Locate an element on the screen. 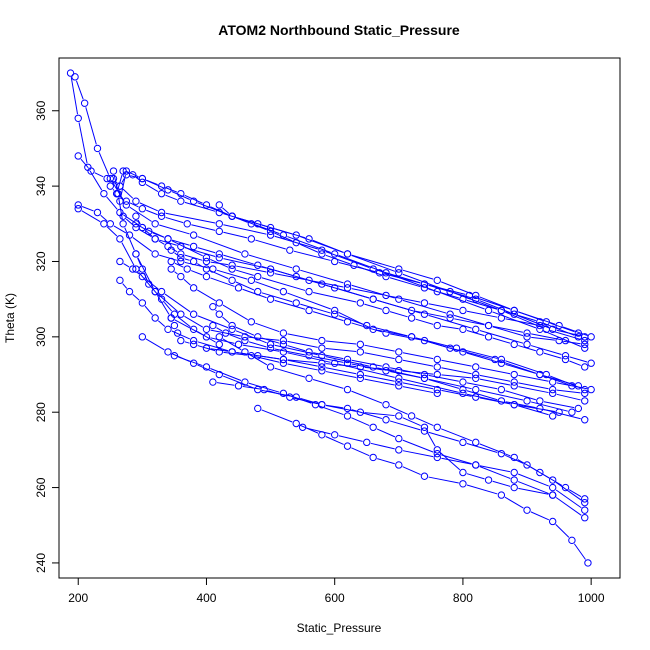  y-tick-label: 340 is located at coordinates (41, 186).